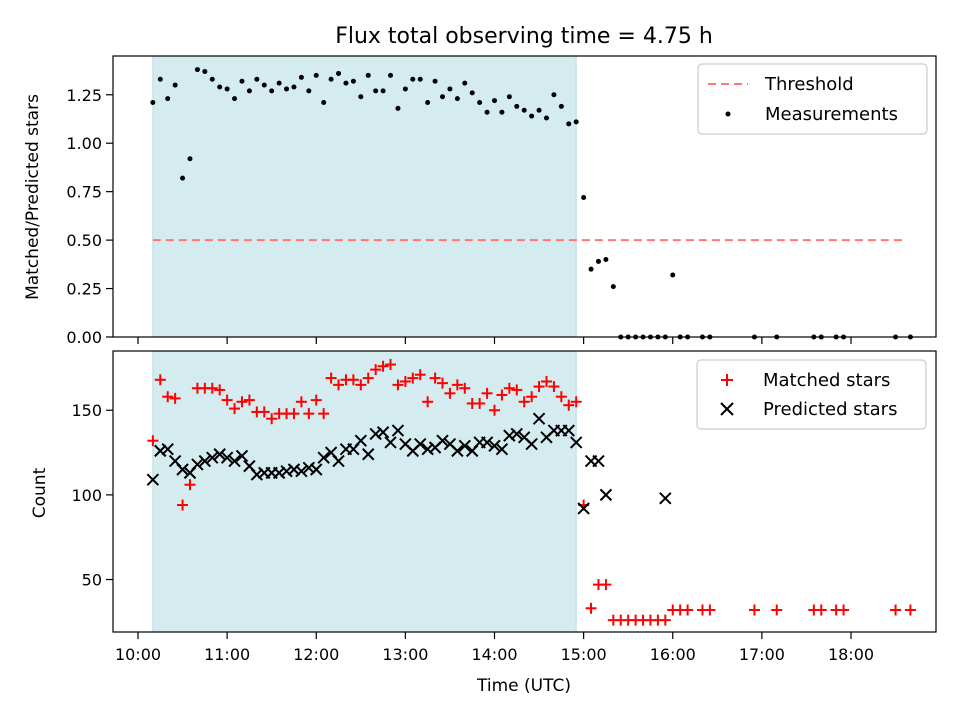 Image resolution: width=960 pixels, height=720 pixels. Describe the element at coordinates (409, 463) in the screenshot. I see `bottom-series-predicted-stars` at that location.